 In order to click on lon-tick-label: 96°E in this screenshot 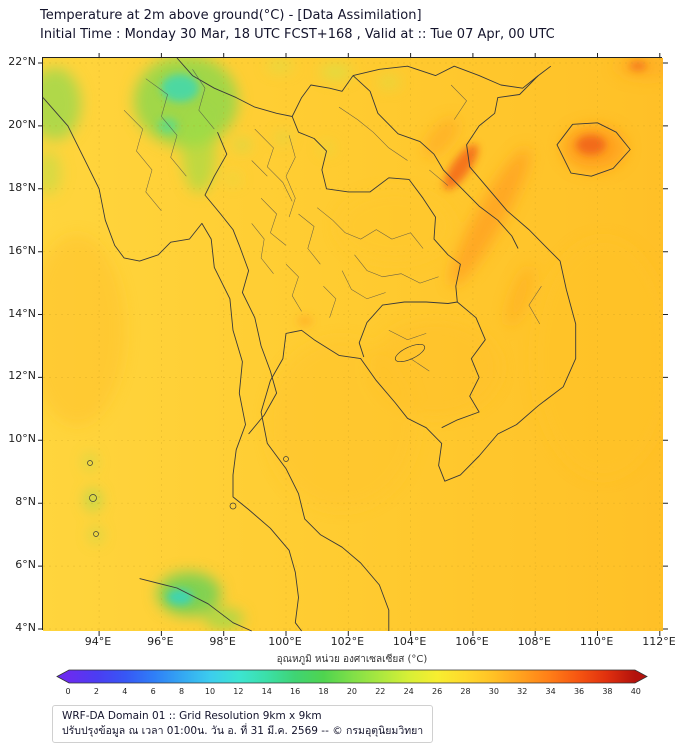, I will do `click(160, 641)`.